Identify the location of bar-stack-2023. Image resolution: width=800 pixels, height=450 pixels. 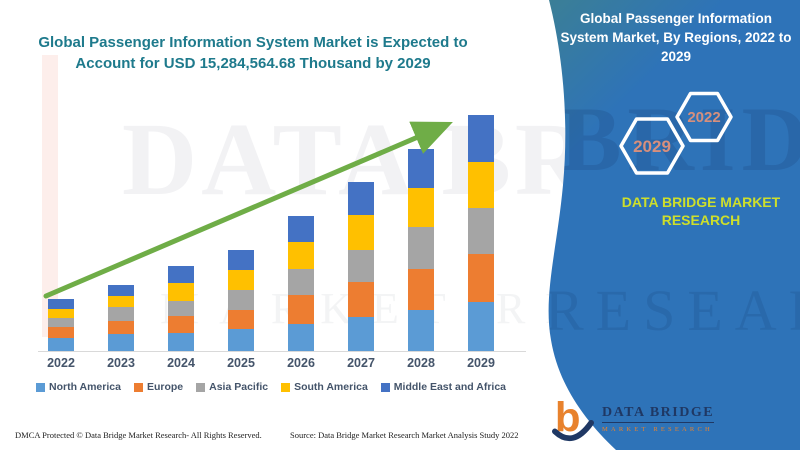
(121, 318).